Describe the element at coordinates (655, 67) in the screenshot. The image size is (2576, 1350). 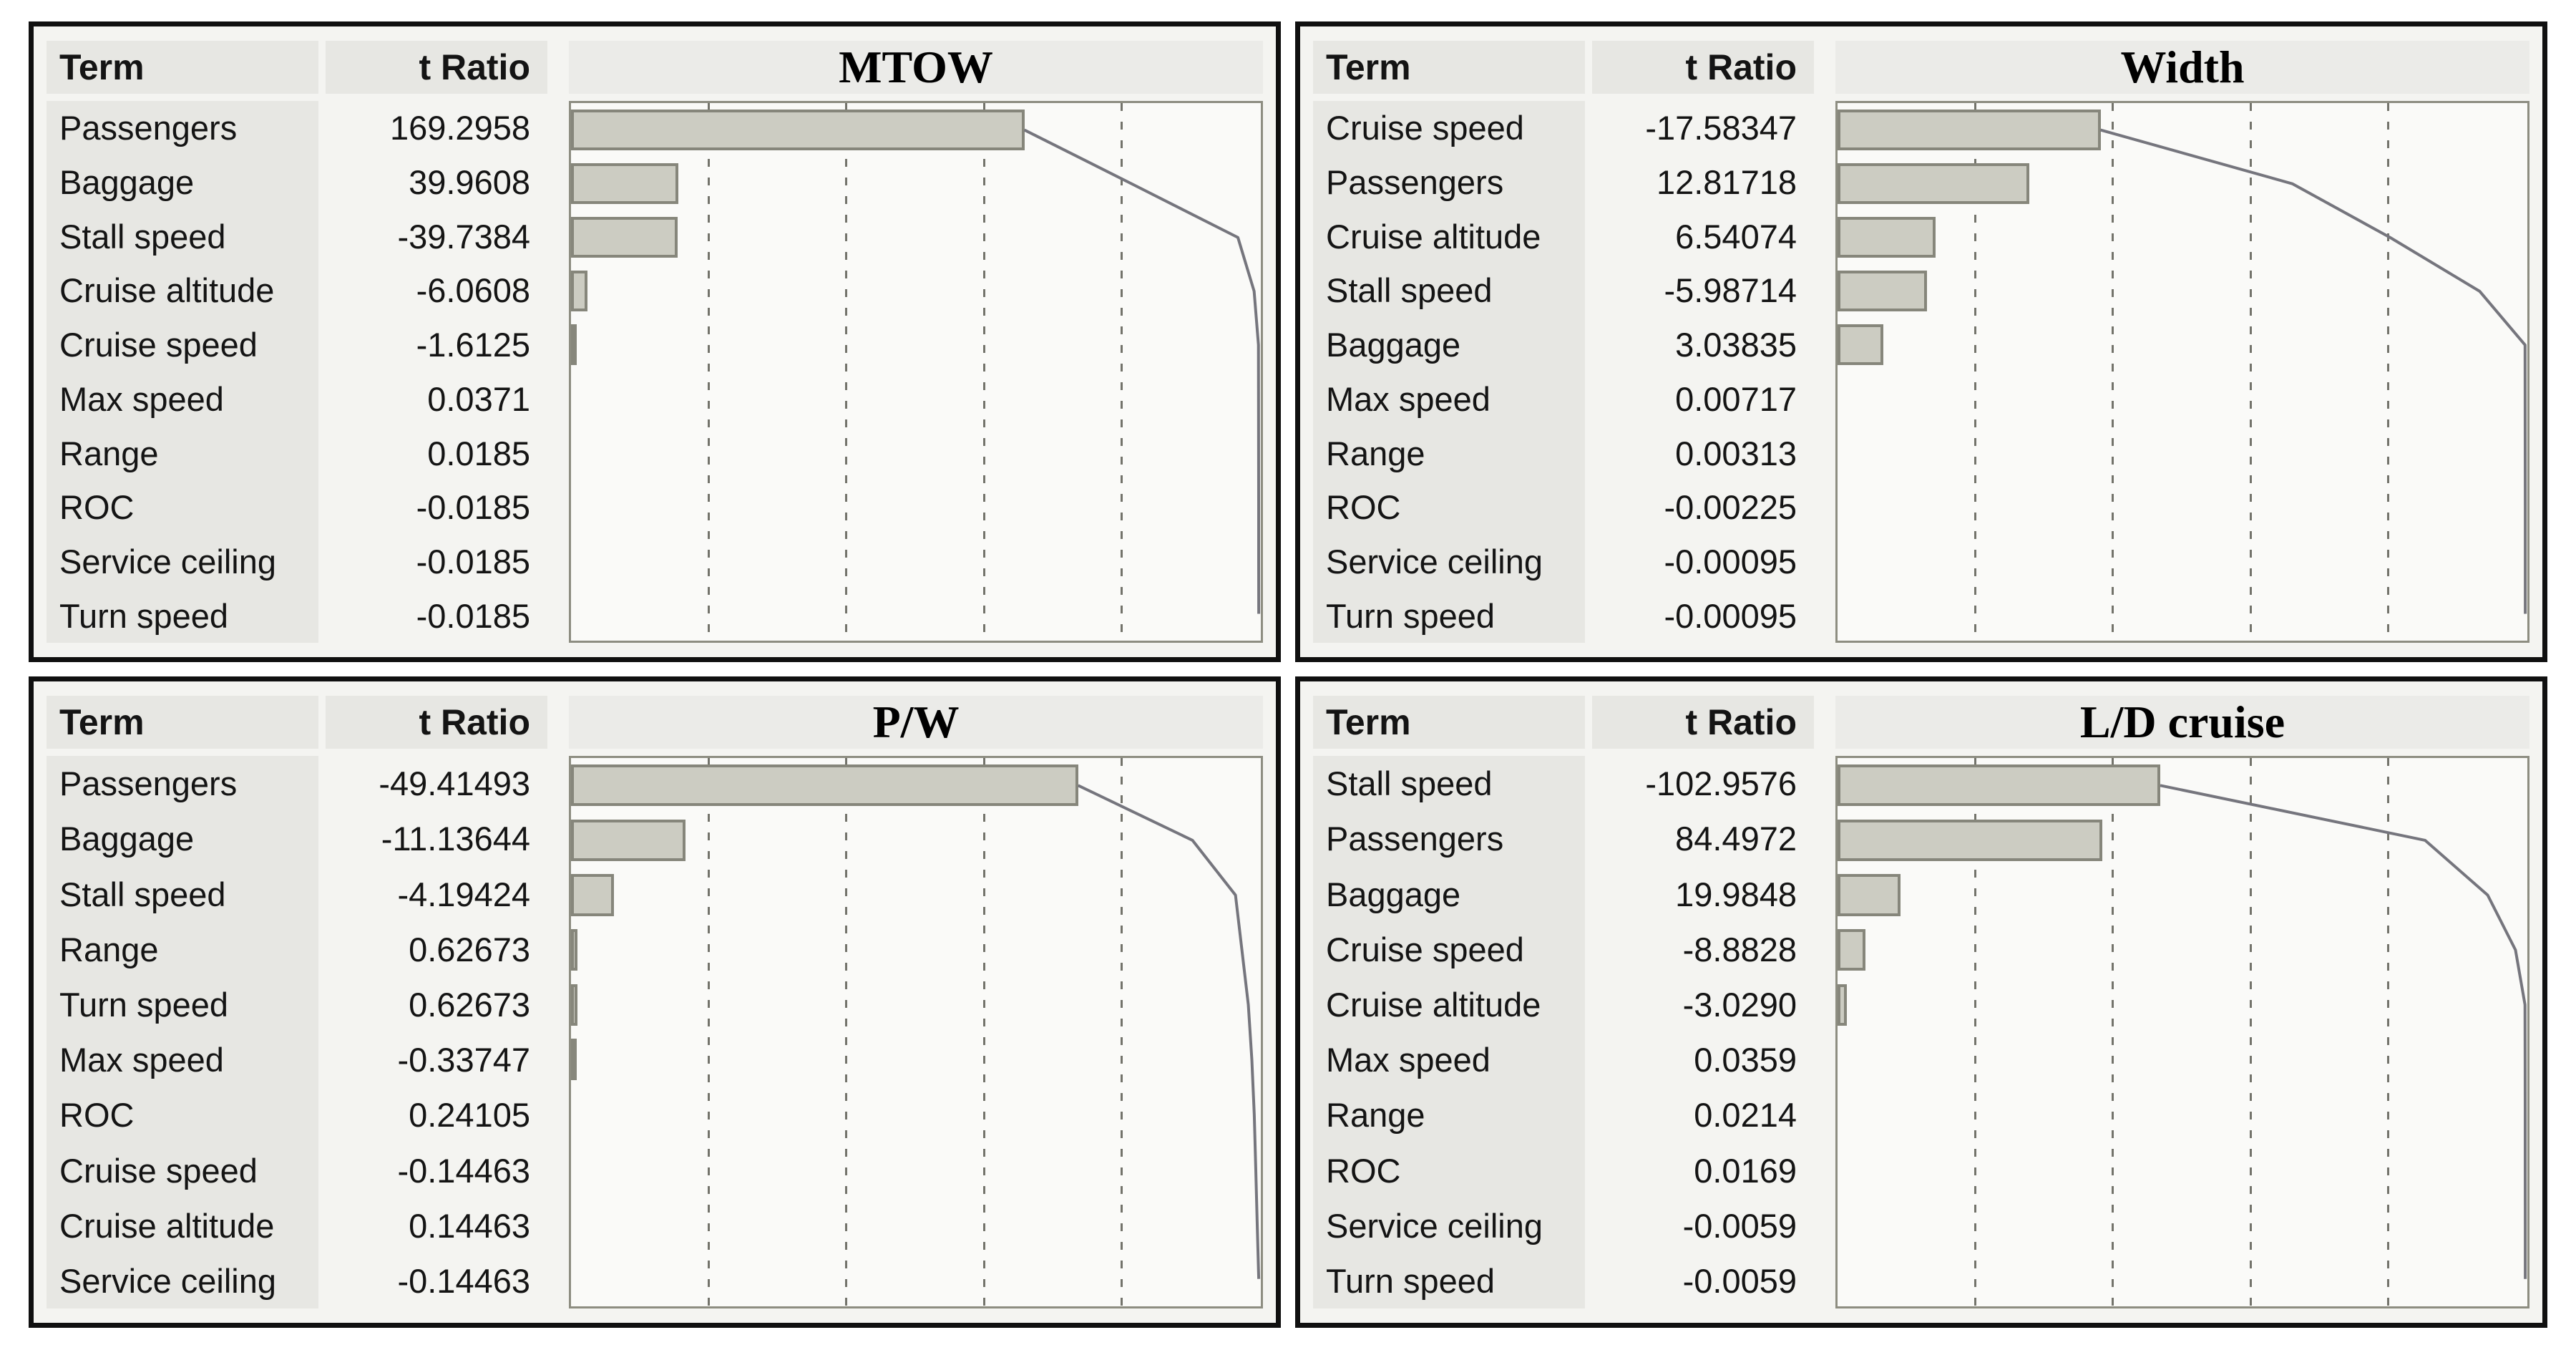
I see `header-row: Term t Ratio MTOW` at that location.